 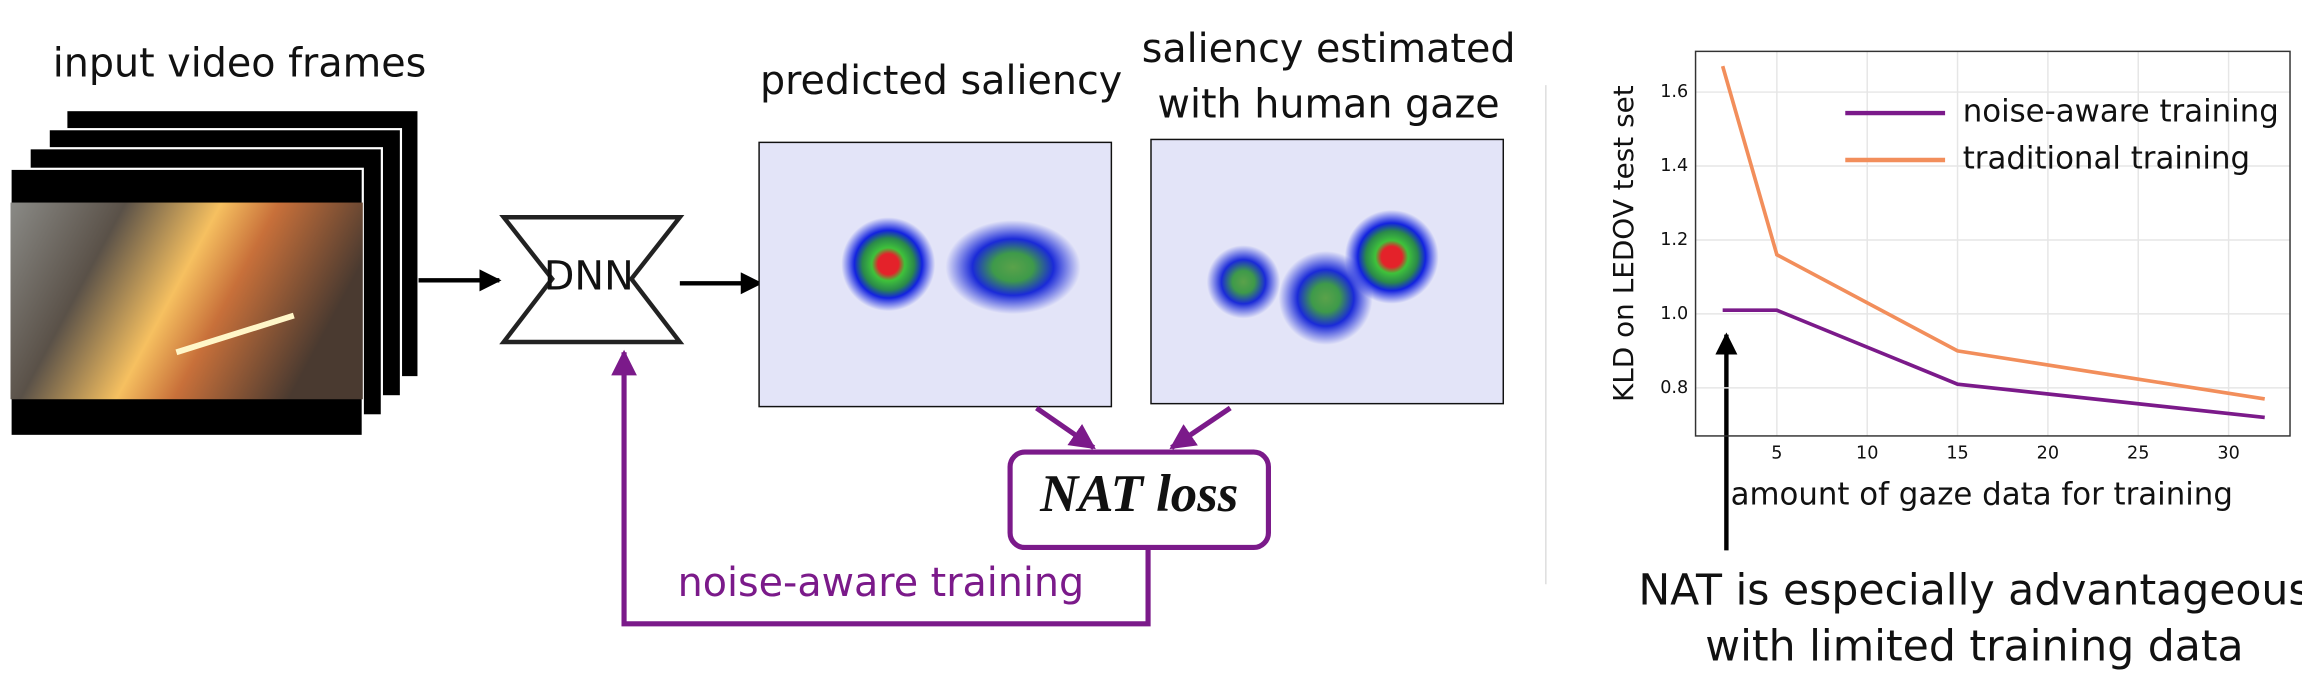 What do you see at coordinates (1138, 494) in the screenshot?
I see `loss-label: NAT loss` at bounding box center [1138, 494].